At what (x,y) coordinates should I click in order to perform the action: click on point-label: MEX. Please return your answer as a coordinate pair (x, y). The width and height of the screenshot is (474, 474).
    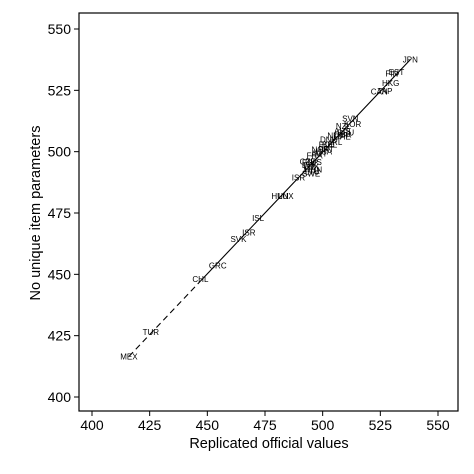
    Looking at the image, I should click on (129, 357).